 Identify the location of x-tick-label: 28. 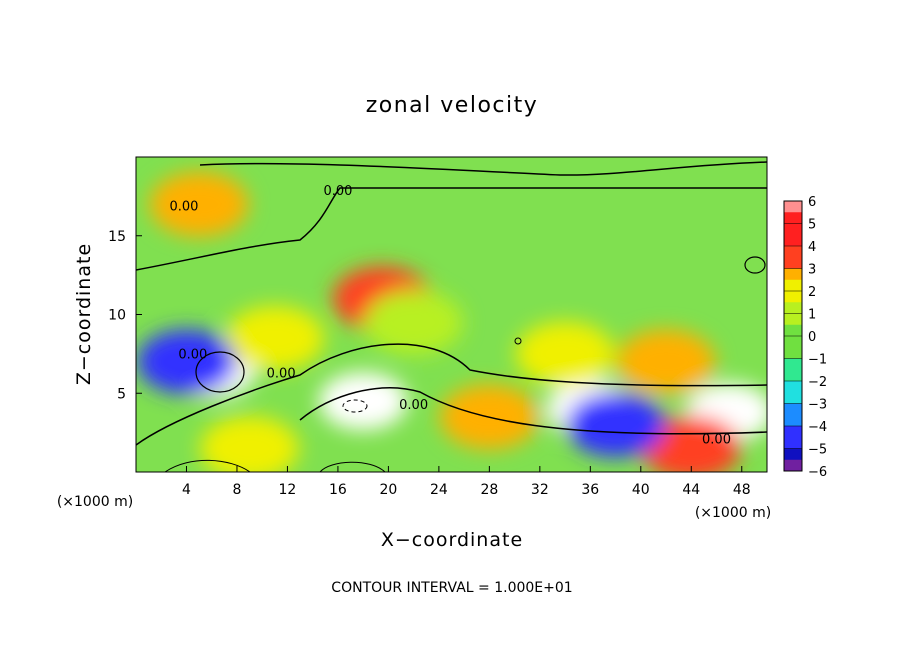
(489, 490).